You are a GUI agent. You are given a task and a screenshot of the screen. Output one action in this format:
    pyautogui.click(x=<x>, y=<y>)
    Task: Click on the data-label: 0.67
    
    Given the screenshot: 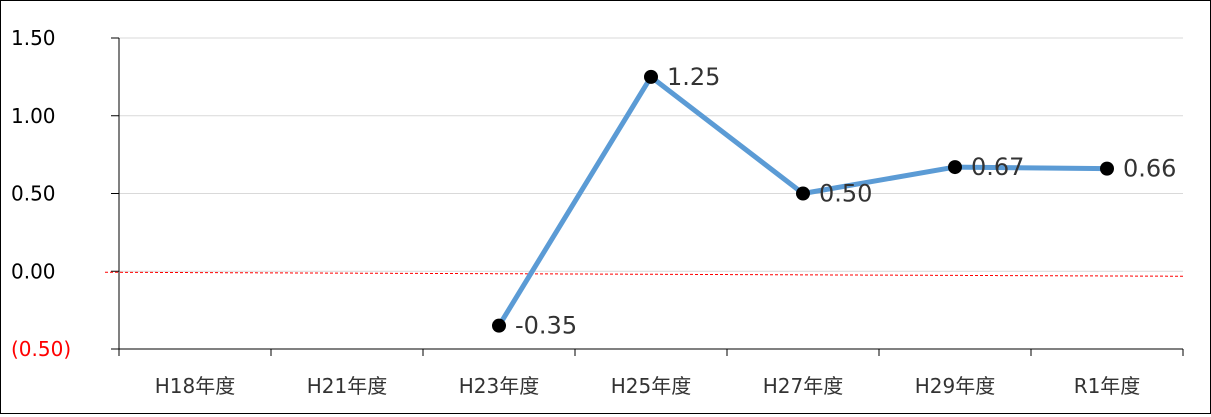 What is the action you would take?
    pyautogui.click(x=997, y=167)
    